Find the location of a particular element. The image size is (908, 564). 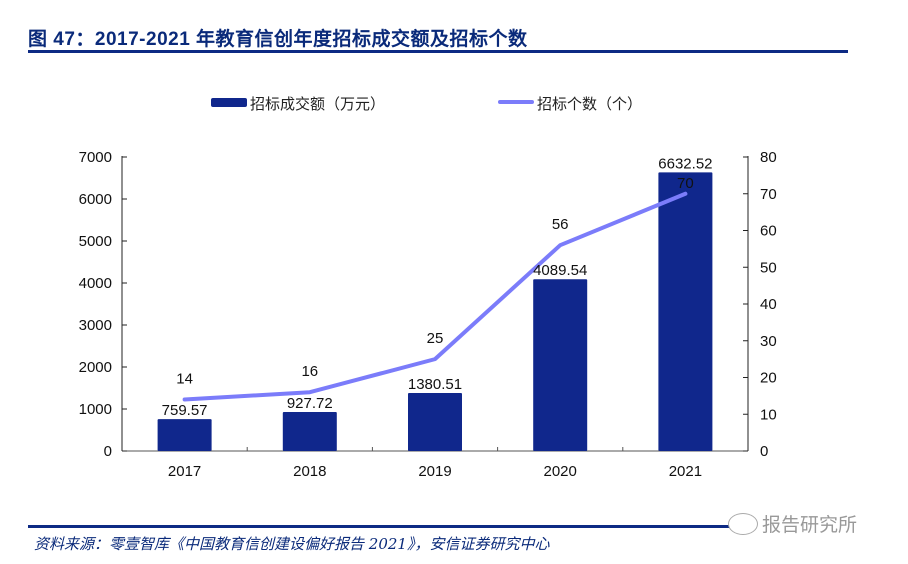

line-value-label: 70 is located at coordinates (685, 183).